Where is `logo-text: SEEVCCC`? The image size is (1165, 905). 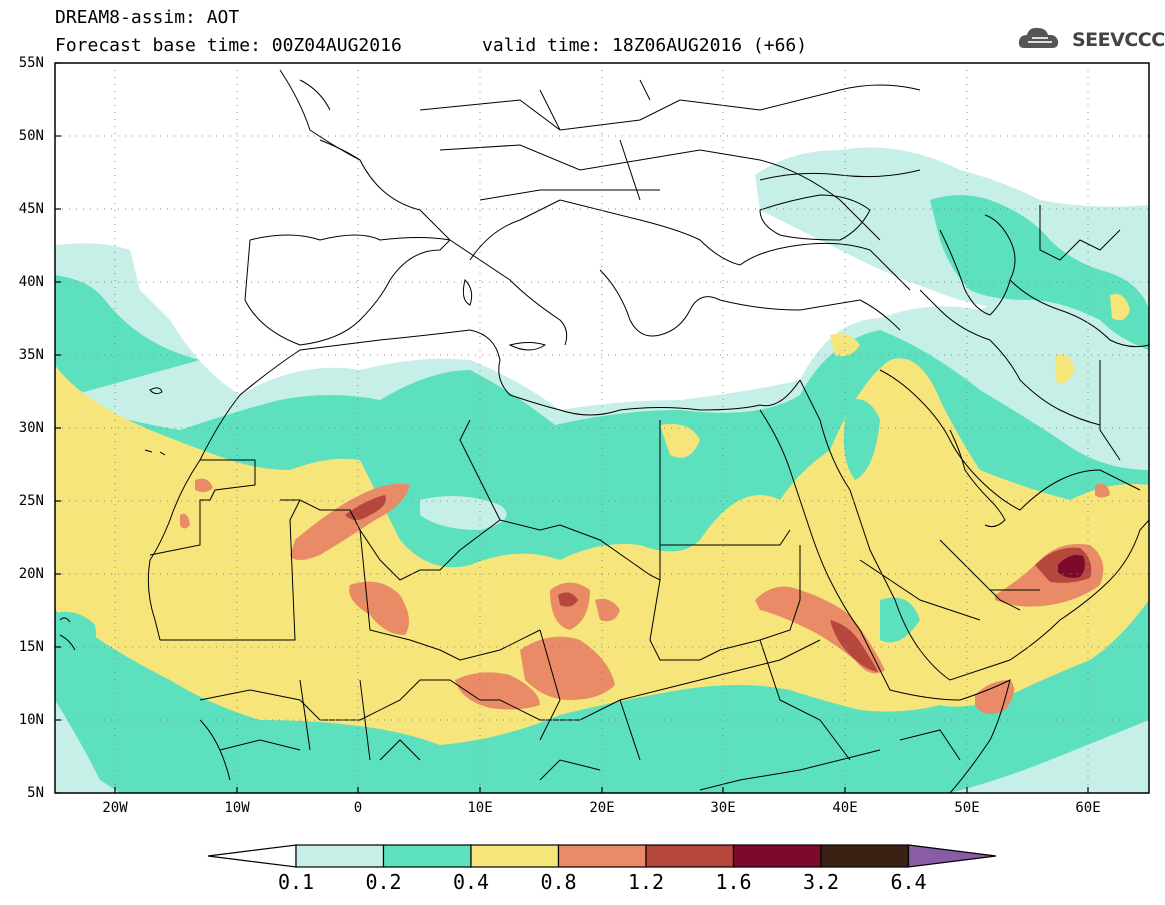
logo-text: SEEVCCC is located at coordinates (1118, 40).